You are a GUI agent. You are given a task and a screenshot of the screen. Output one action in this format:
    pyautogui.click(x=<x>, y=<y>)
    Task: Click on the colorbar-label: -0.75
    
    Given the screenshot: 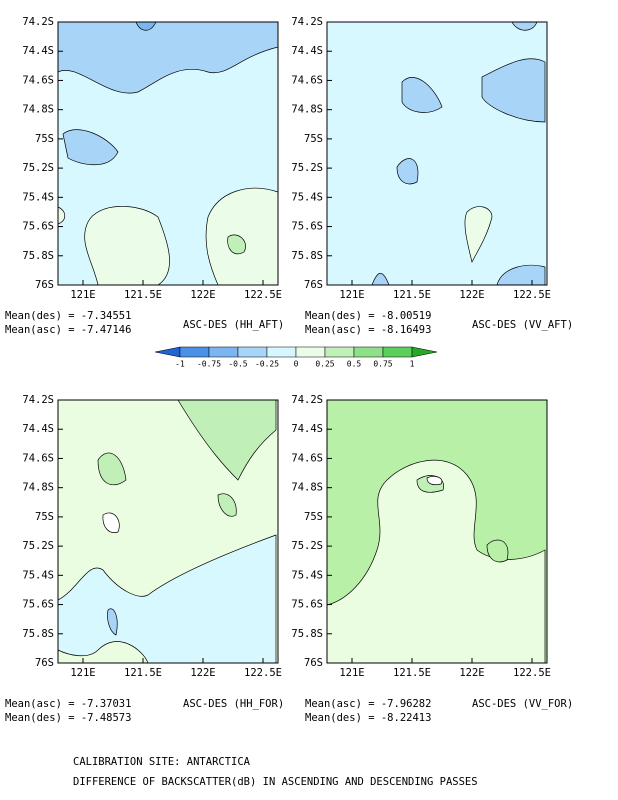 What is the action you would take?
    pyautogui.click(x=209, y=364)
    